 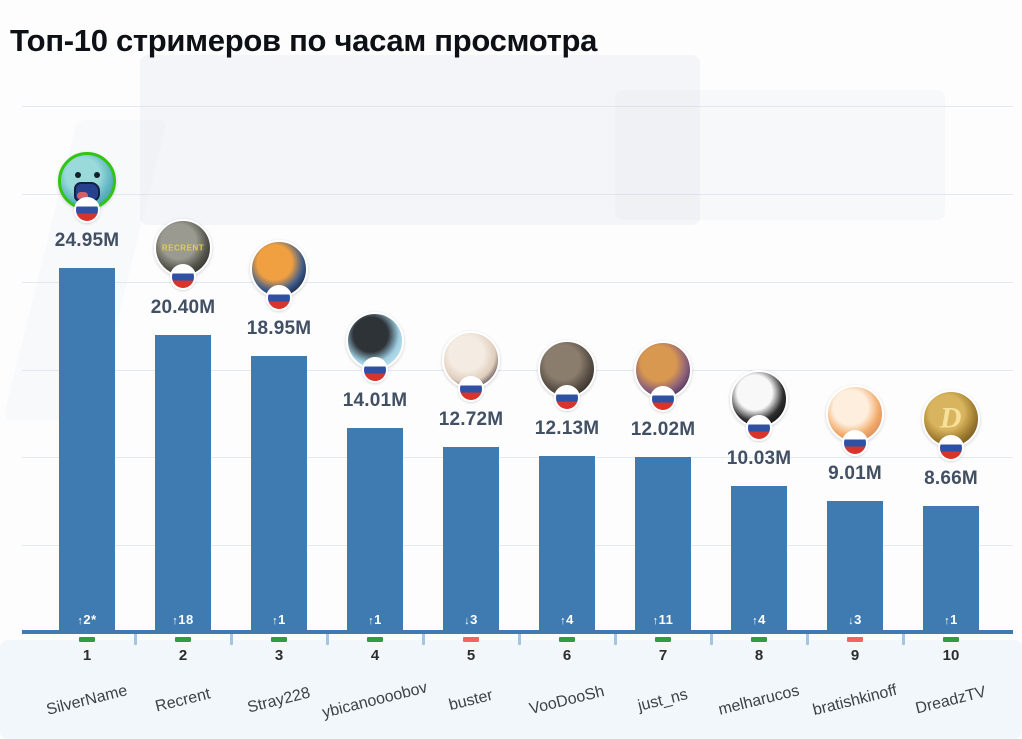 What do you see at coordinates (87, 240) in the screenshot?
I see `value-label: 24.95M` at bounding box center [87, 240].